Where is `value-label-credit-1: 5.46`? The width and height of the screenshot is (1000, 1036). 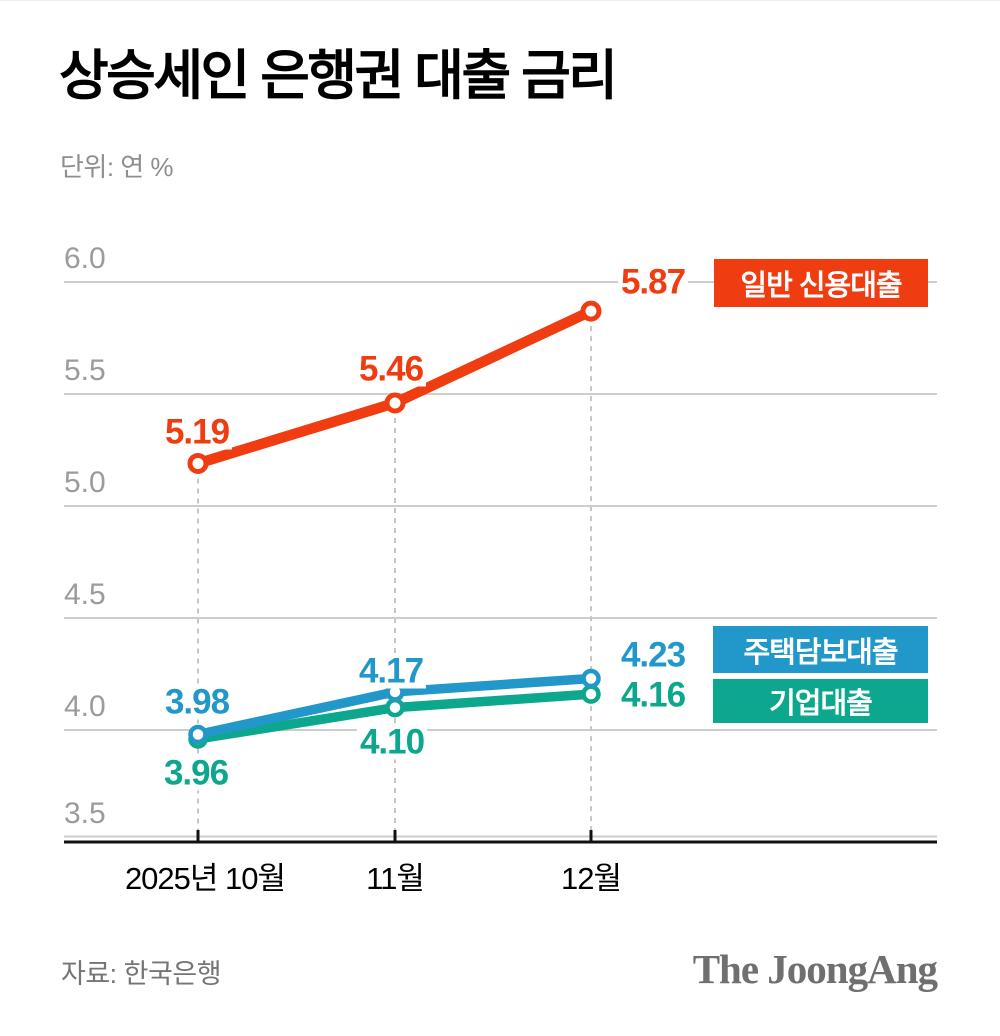
value-label-credit-1: 5.46 is located at coordinates (391, 369).